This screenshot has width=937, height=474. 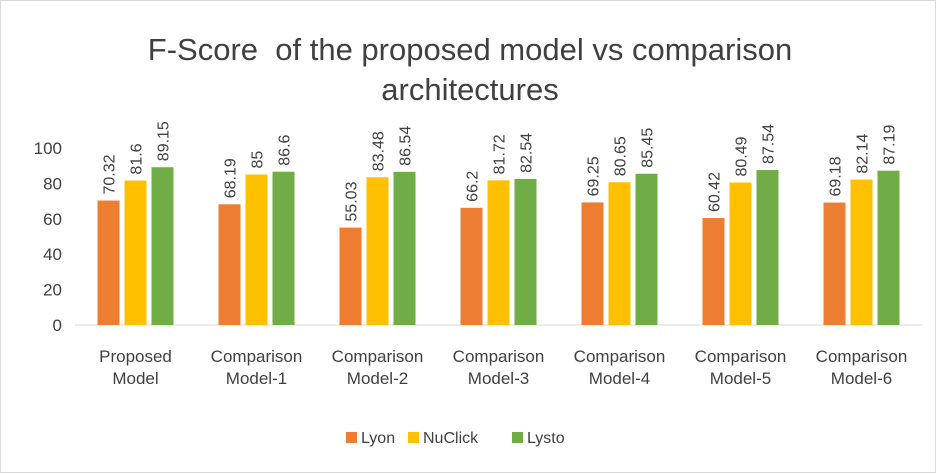 I want to click on y-tick-label: 40, so click(x=52, y=254).